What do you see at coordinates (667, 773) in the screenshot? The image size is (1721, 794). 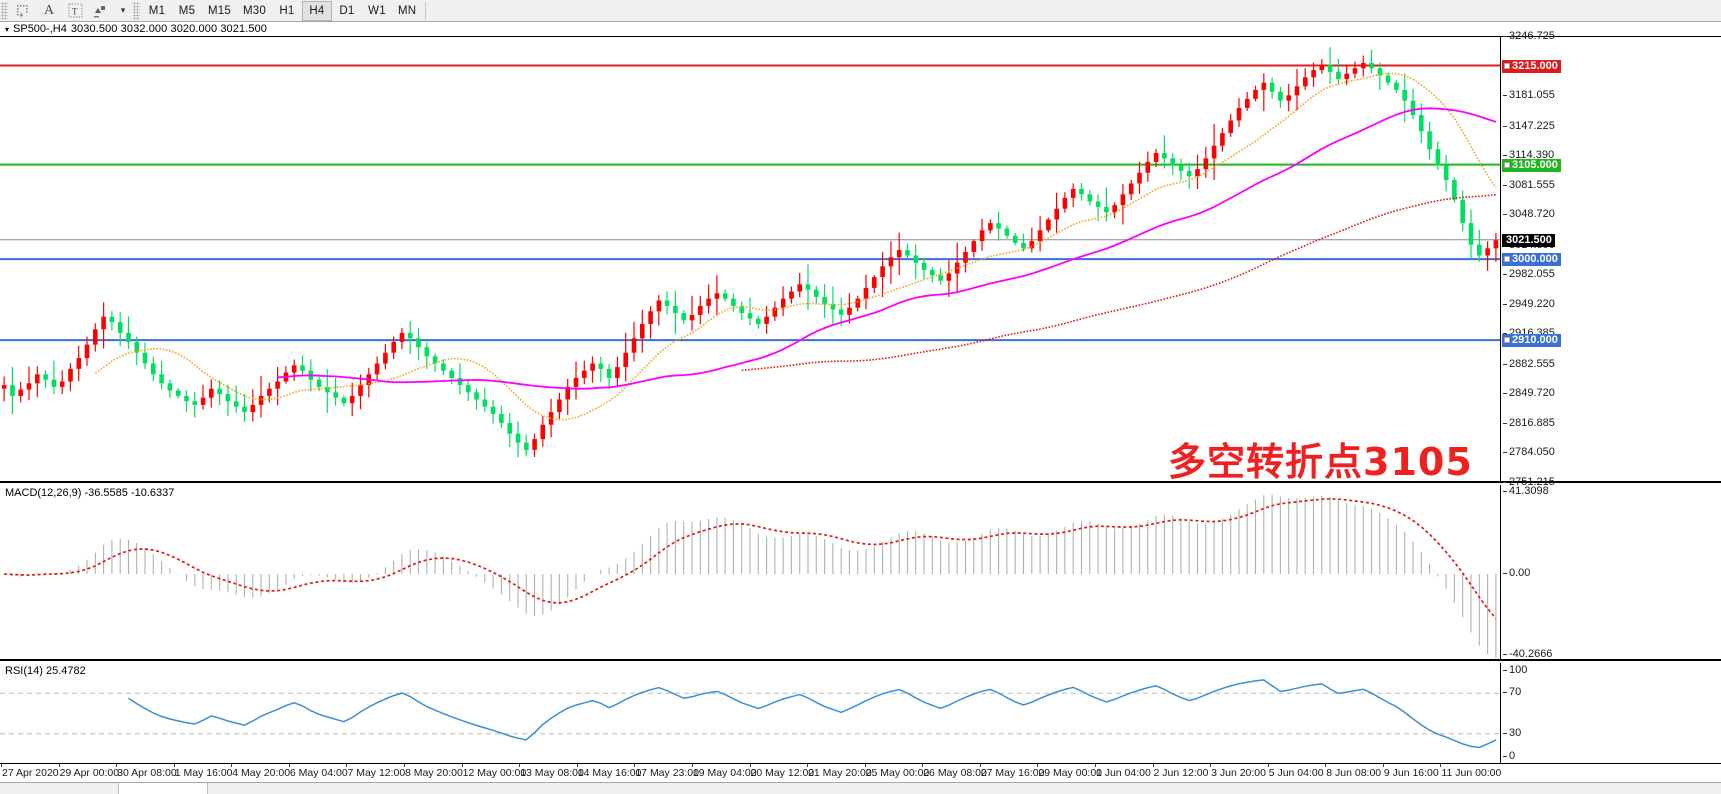 I see `time-axis-label: 17 May 23:00` at bounding box center [667, 773].